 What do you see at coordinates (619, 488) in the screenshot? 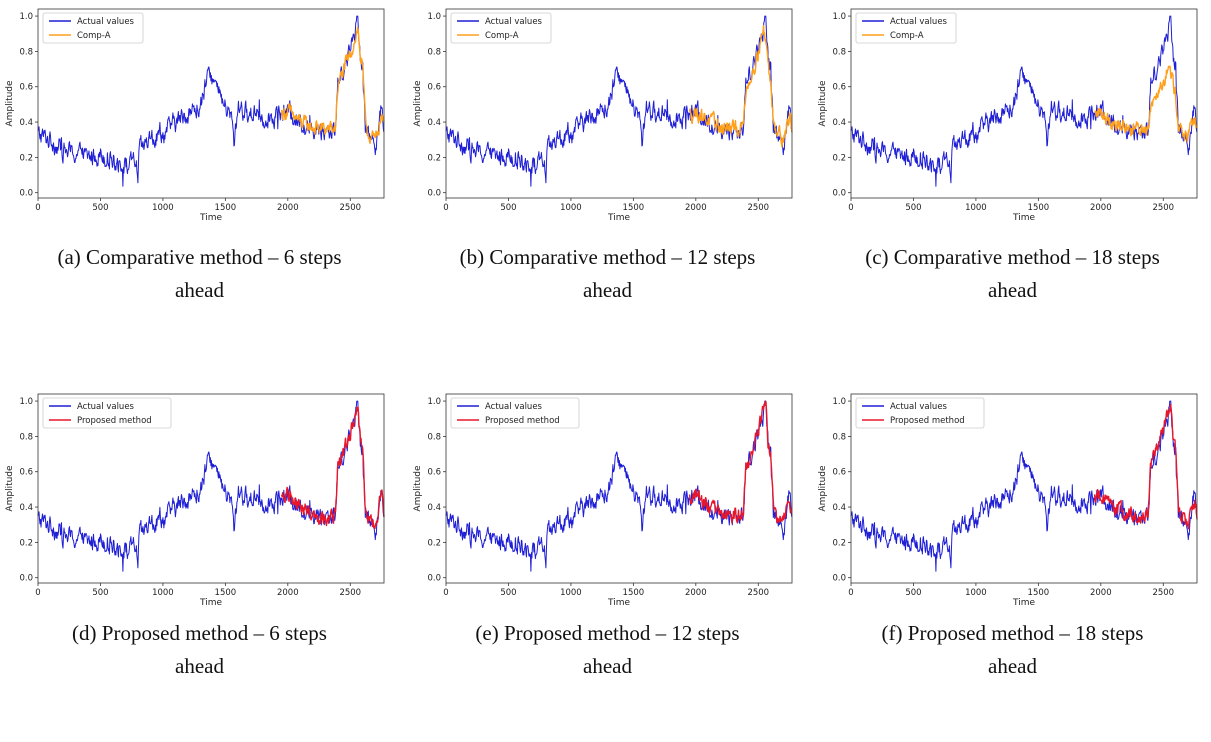
I see `plot-frame-e` at bounding box center [619, 488].